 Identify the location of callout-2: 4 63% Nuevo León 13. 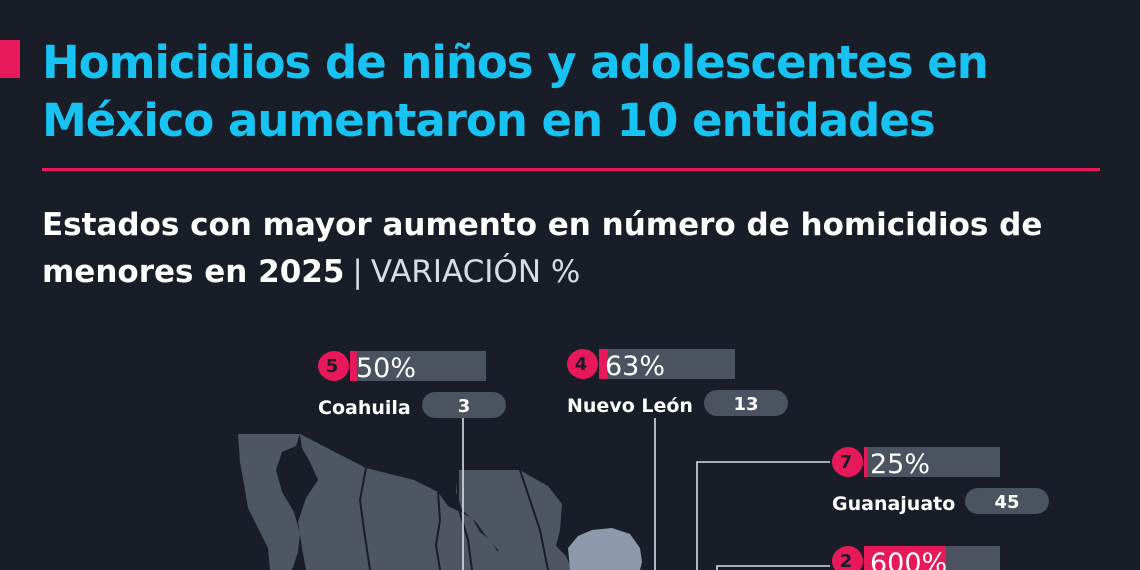
(677, 383).